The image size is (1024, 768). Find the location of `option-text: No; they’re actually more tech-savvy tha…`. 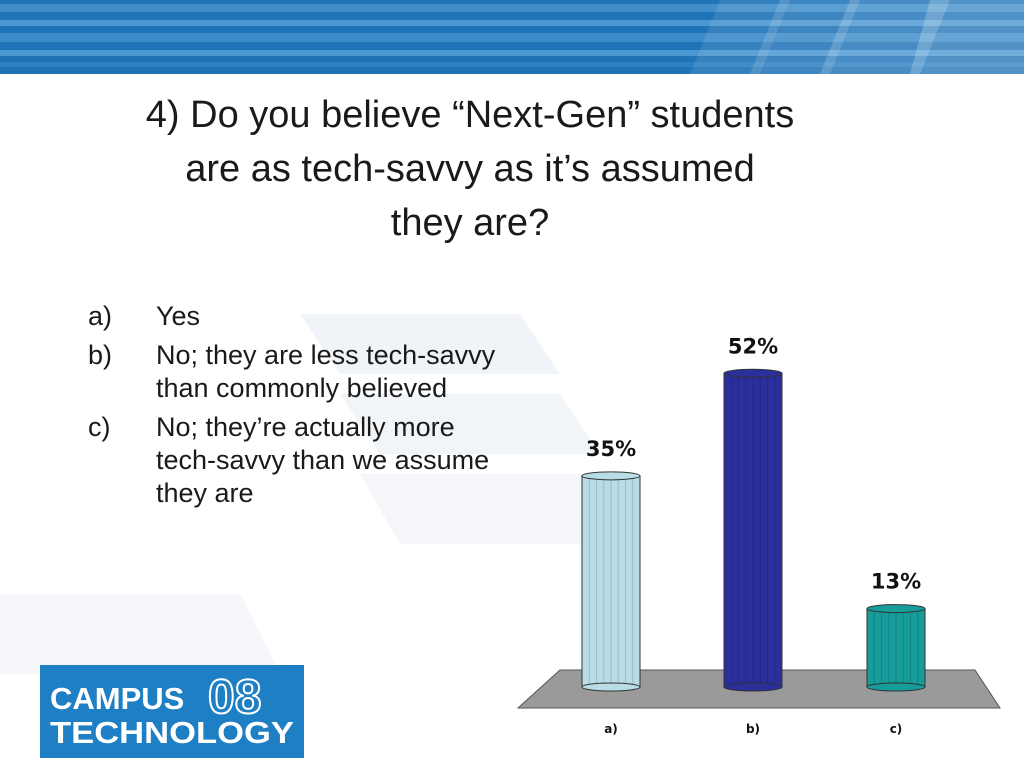

option-text: No; they’re actually more tech-savvy tha… is located at coordinates (323, 460).